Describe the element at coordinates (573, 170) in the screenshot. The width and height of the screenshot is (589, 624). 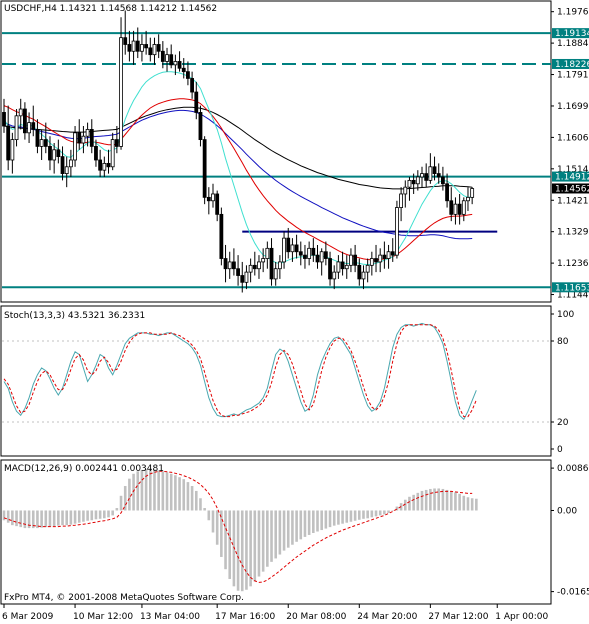
I see `price-tick-label: 1.15140` at that location.